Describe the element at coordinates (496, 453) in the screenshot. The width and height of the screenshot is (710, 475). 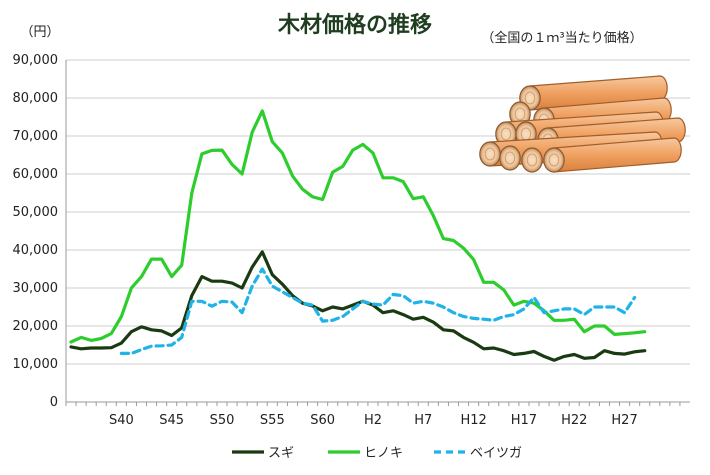
I see `legend-label: ベイツガ` at that location.